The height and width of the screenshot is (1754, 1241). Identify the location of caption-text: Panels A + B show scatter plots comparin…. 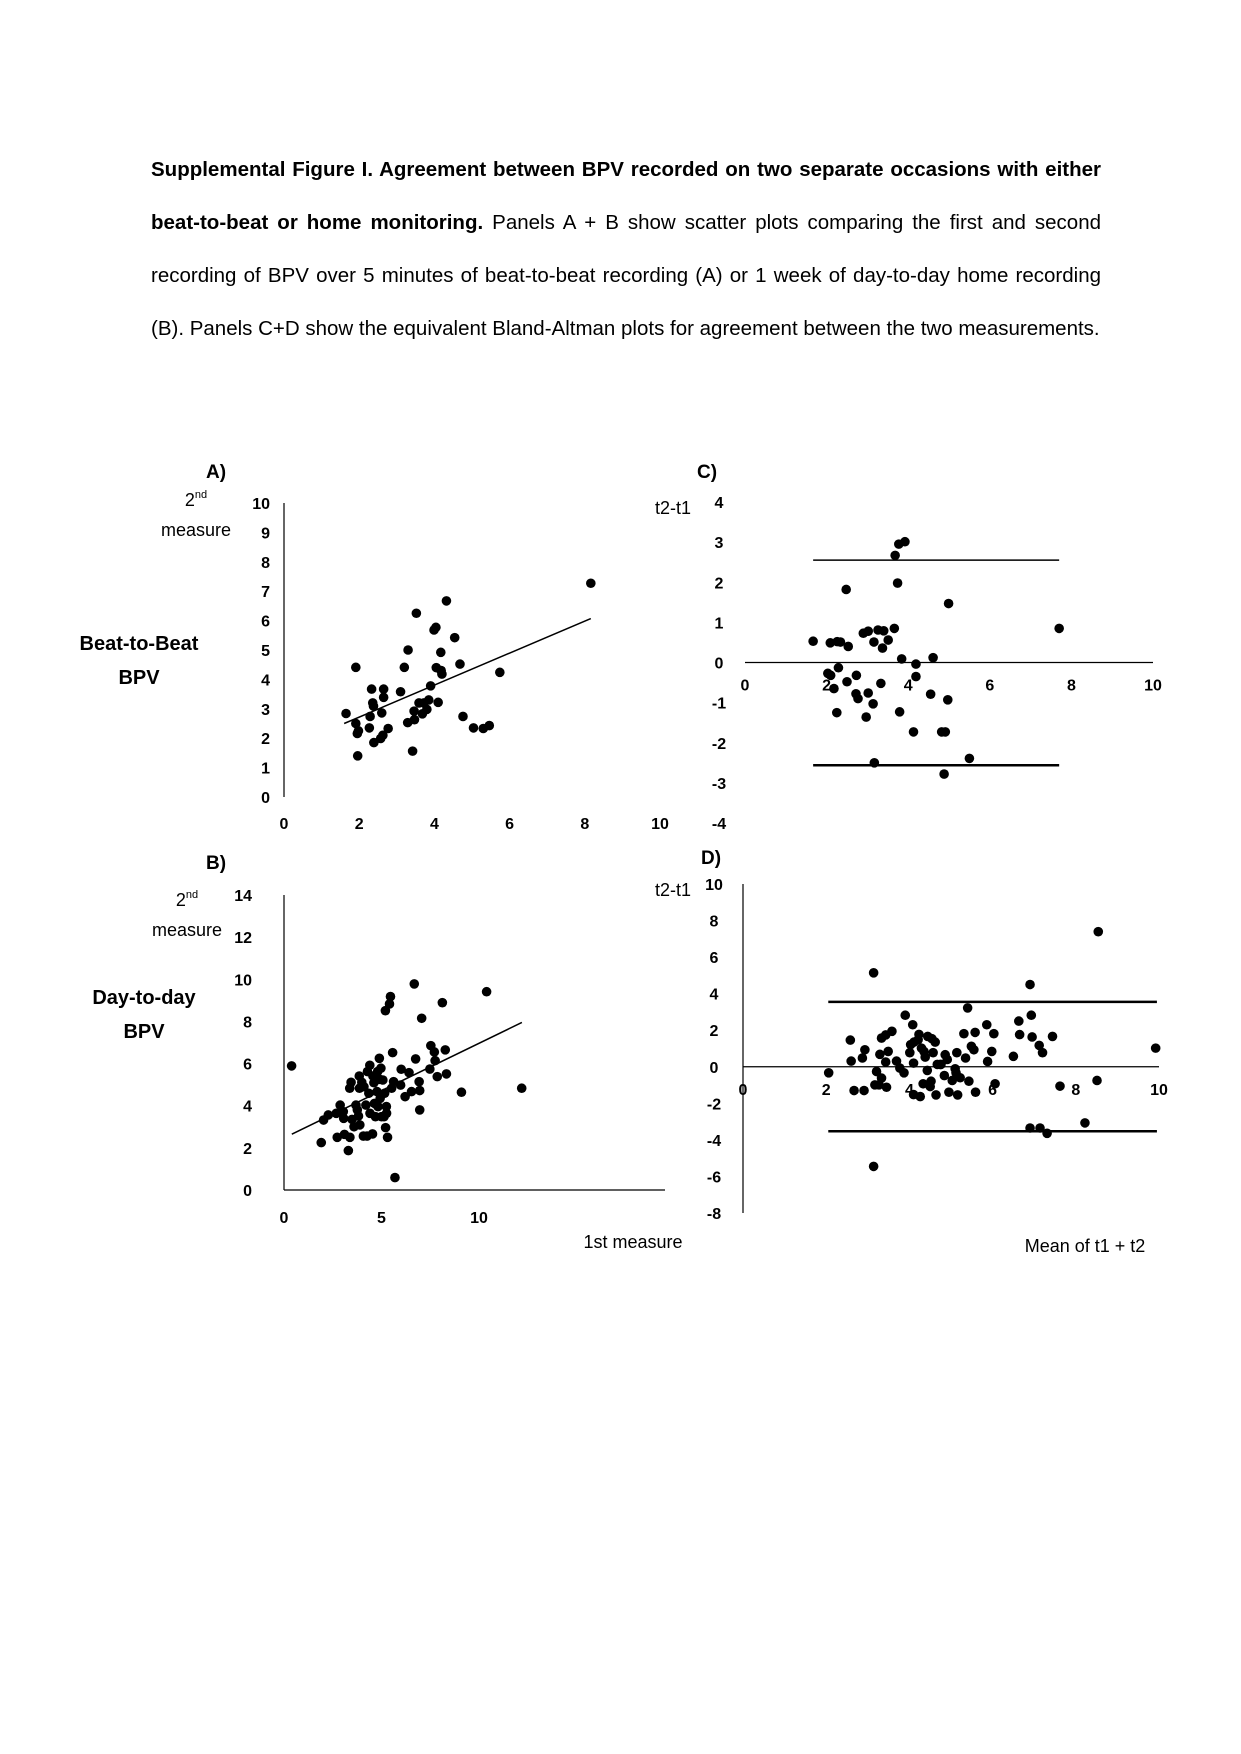
(626, 275).